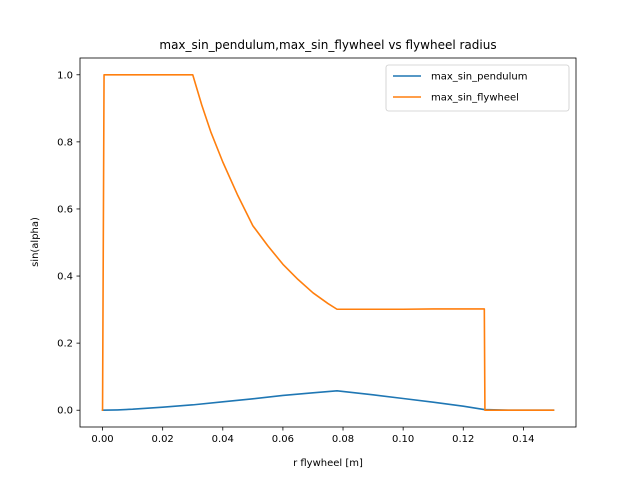  Describe the element at coordinates (343, 439) in the screenshot. I see `x-tick-label: 0.08` at that location.